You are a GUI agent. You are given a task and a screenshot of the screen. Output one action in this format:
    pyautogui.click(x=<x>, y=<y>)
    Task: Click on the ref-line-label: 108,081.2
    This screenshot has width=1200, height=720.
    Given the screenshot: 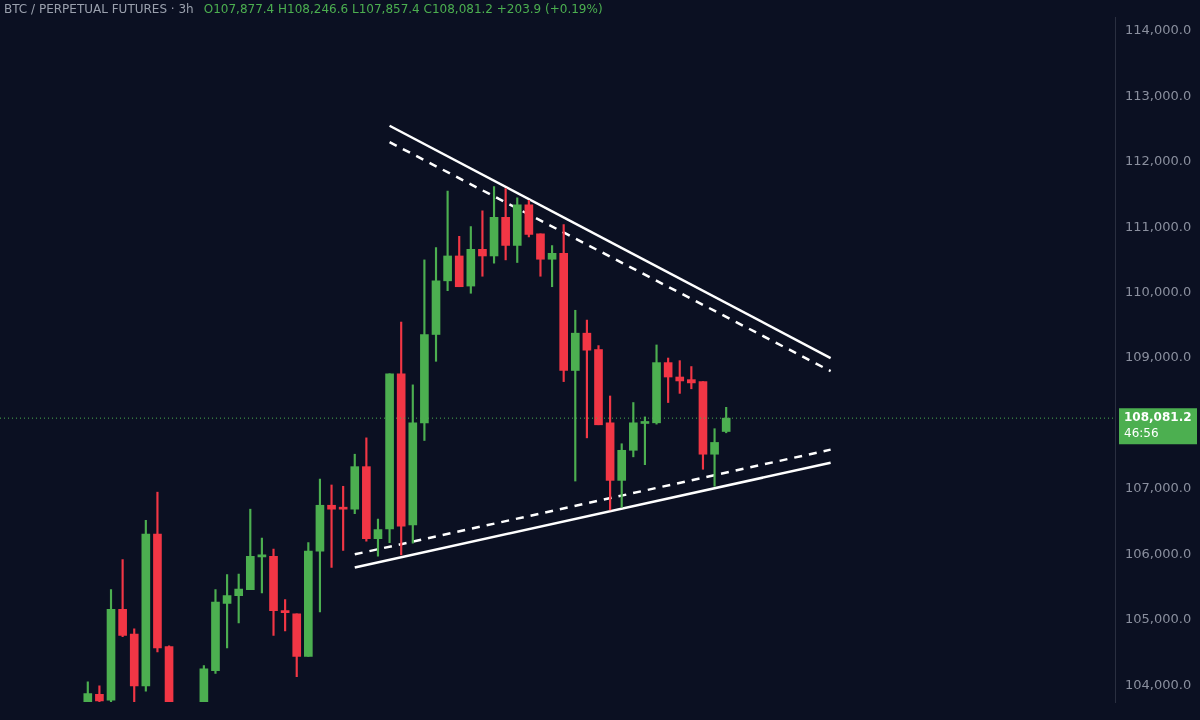 What is the action you would take?
    pyautogui.click(x=1158, y=417)
    